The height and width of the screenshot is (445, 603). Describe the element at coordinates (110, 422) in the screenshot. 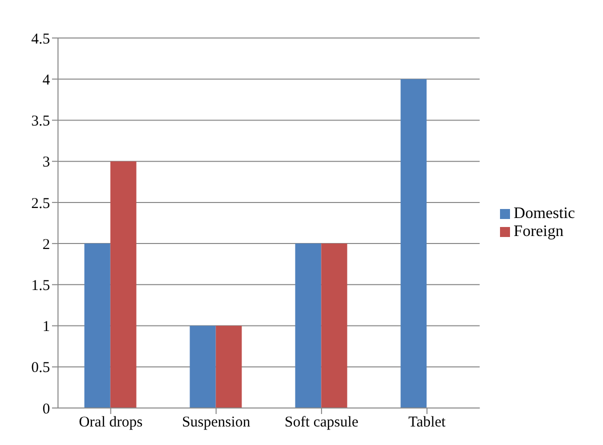

I see `x-tick-label: Oral drops` at that location.